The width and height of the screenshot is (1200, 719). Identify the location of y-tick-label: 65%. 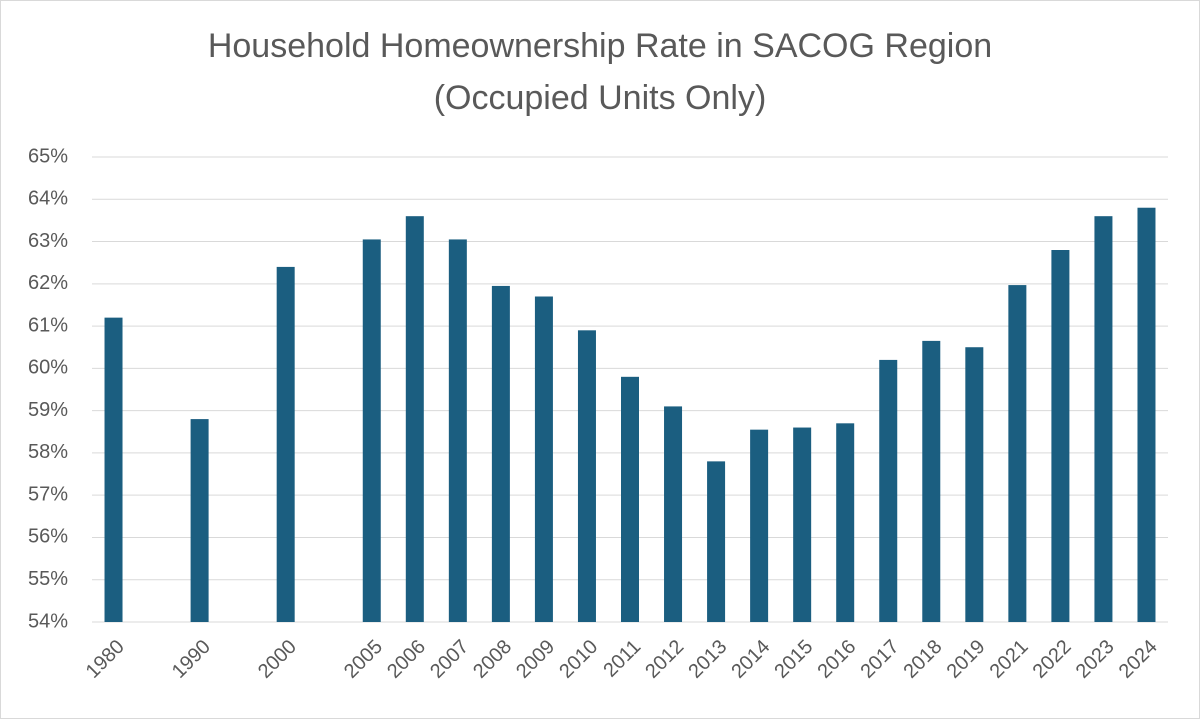
(48, 156).